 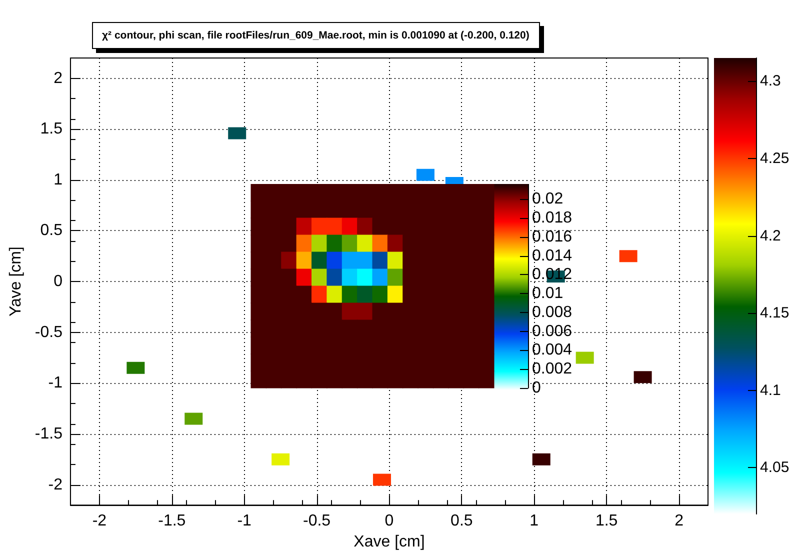 I want to click on color-bar-label: 0.018, so click(x=552, y=218).